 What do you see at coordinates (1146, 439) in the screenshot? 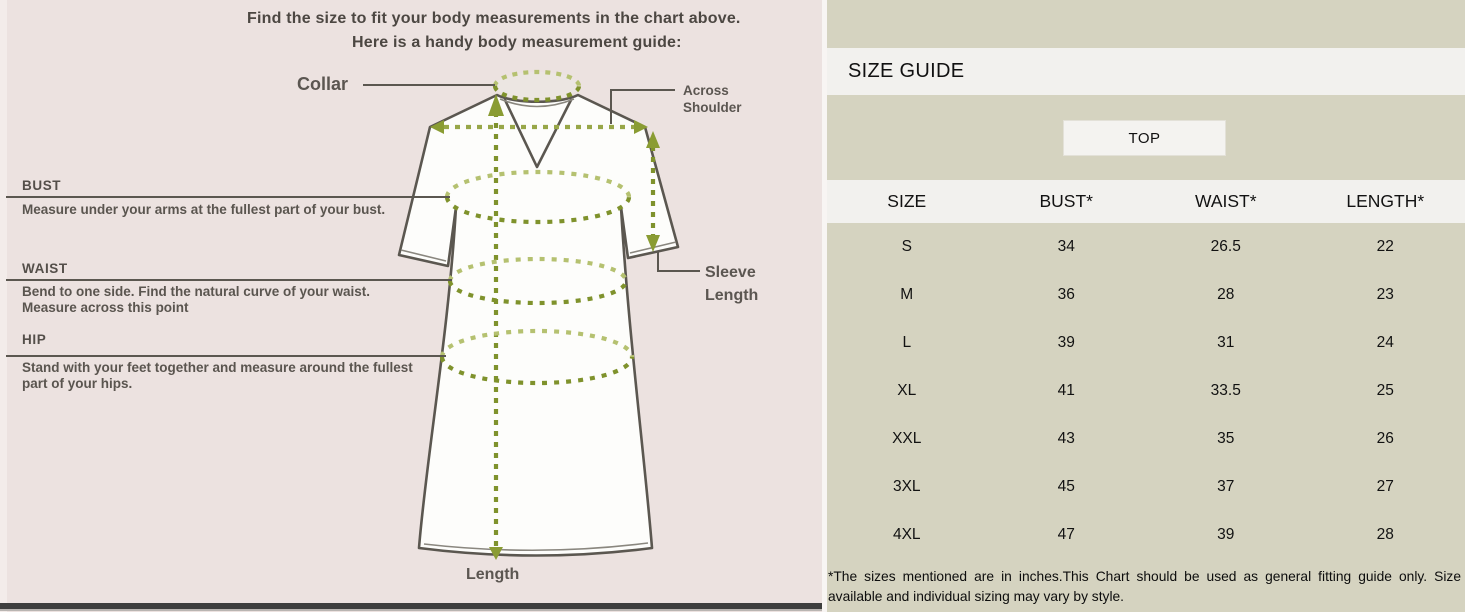
I see `table-row: XXL 43 35 26` at bounding box center [1146, 439].